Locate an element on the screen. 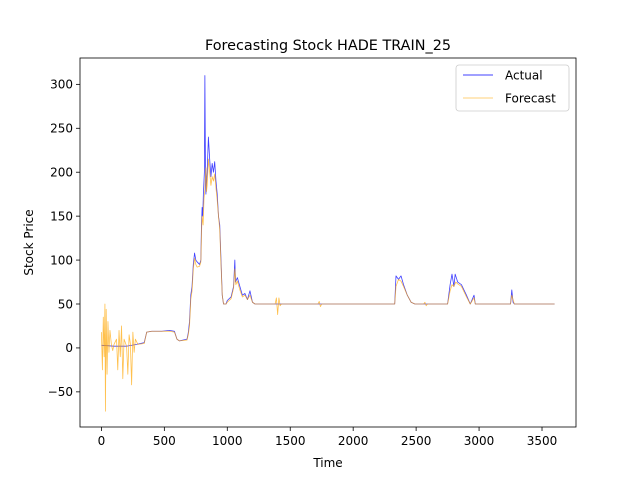  x-axis: 0 500 1000 1500 2000 2500 3000 3500 is located at coordinates (328, 437).